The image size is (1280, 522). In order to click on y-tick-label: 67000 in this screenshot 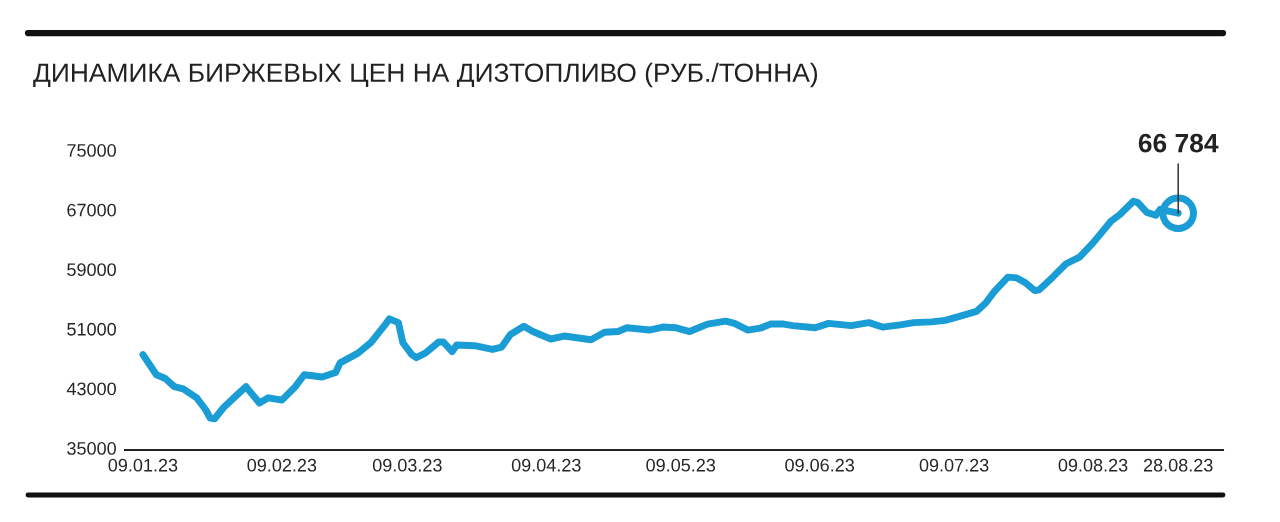, I will do `click(91, 210)`.